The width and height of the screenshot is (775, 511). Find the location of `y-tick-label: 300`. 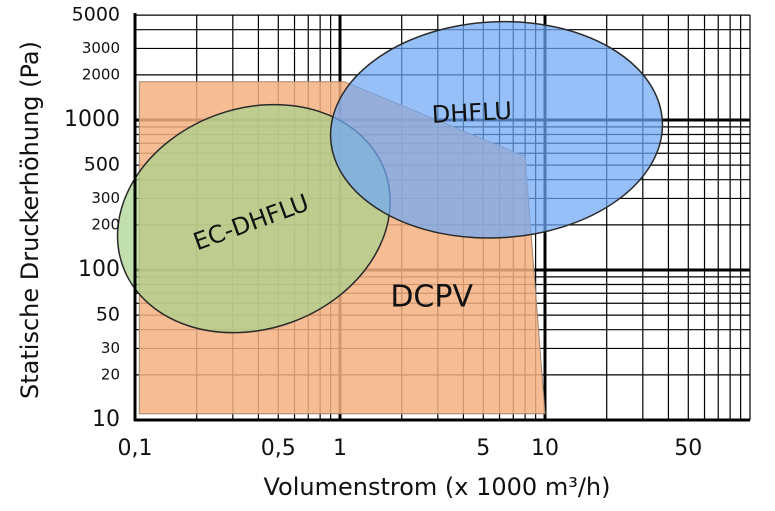

y-tick-label: 300 is located at coordinates (105, 198).